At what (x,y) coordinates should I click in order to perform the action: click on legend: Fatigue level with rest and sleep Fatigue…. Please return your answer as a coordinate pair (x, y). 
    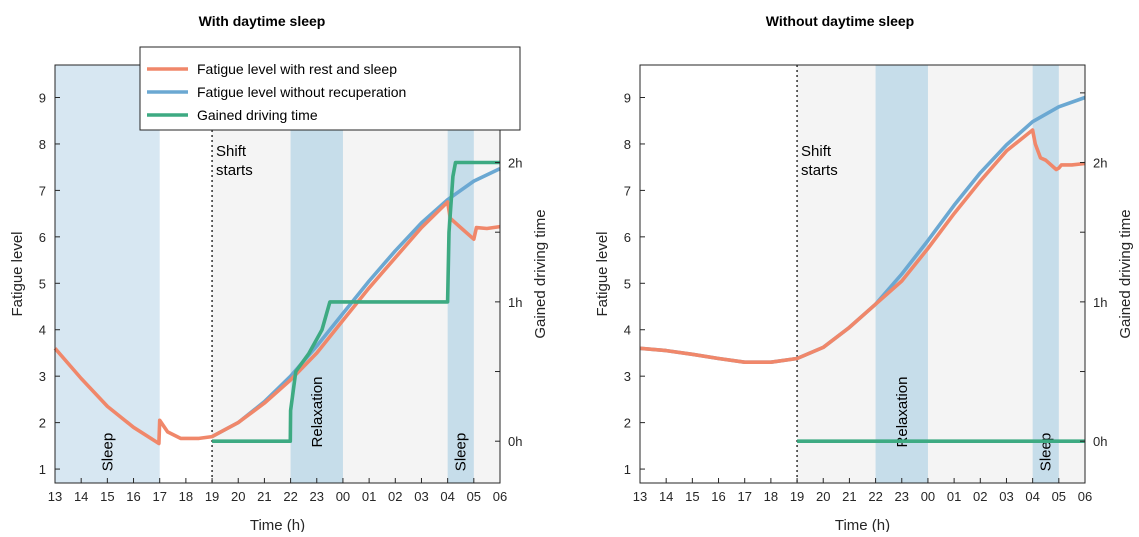
    Looking at the image, I should click on (330, 88).